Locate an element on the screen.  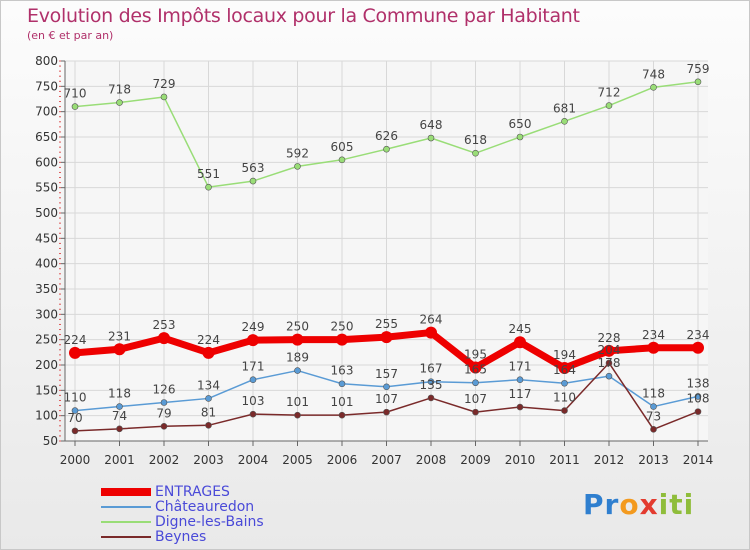
data-label: 157 is located at coordinates (386, 374).